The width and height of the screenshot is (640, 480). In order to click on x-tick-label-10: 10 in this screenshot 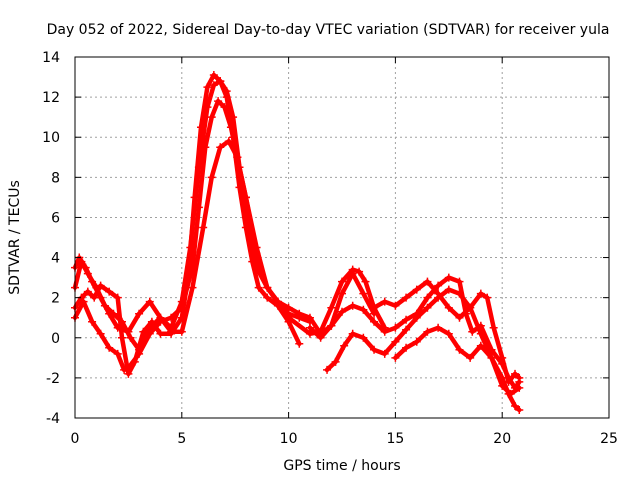, I will do `click(289, 439)`.